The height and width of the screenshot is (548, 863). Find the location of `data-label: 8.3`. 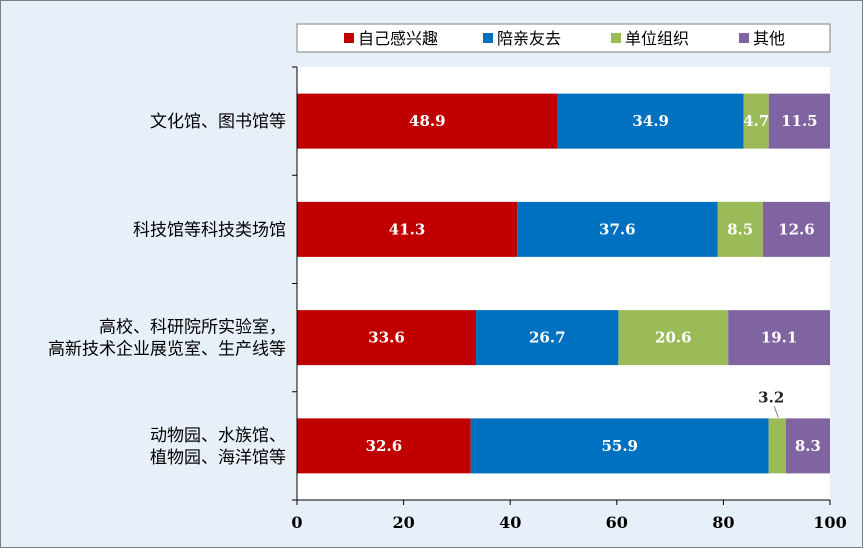

data-label: 8.3 is located at coordinates (808, 446).